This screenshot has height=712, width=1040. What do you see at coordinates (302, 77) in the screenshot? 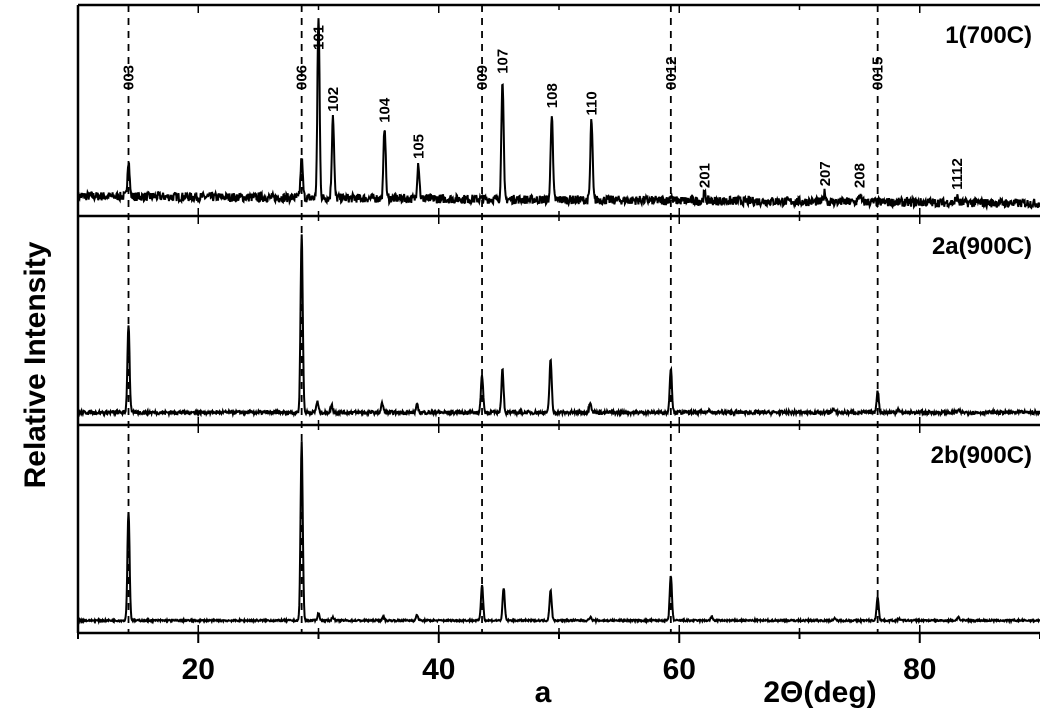
I see `peak-label: 006` at bounding box center [302, 77].